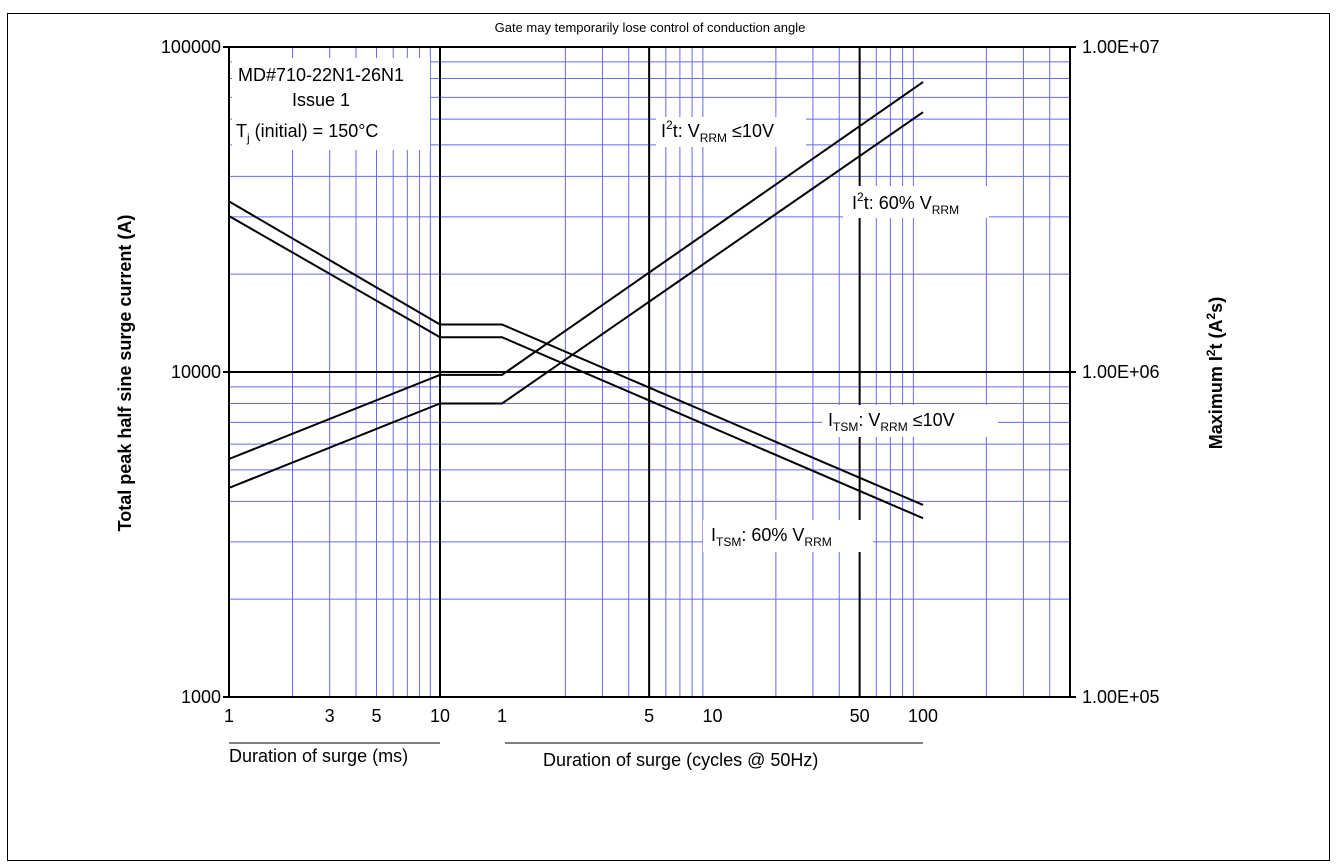 Image resolution: width=1336 pixels, height=867 pixels. I want to click on annotation-part: : 60% V, so click(772, 535).